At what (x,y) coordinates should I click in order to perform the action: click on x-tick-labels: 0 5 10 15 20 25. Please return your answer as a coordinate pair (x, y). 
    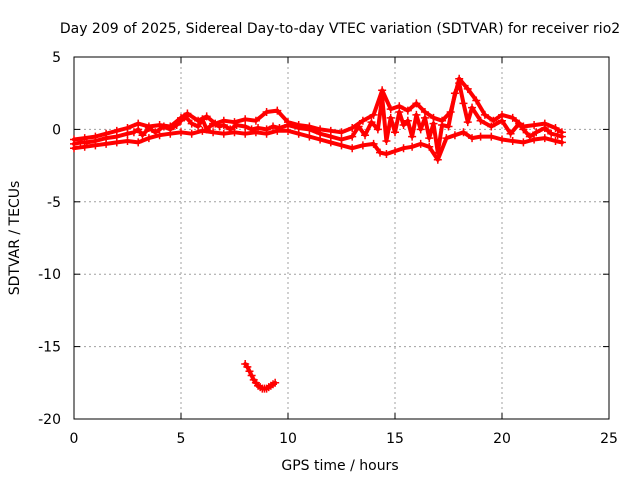
    Looking at the image, I should click on (344, 439).